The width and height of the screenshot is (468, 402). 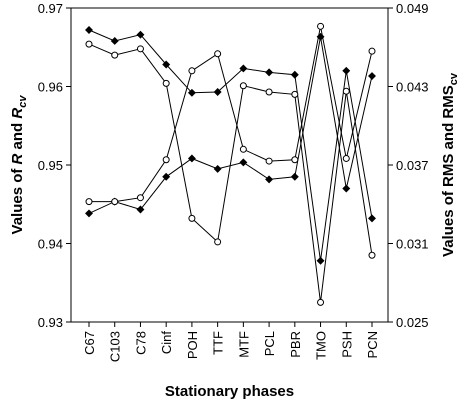 What do you see at coordinates (412, 244) in the screenshot?
I see `right-tick-label: 0.031` at bounding box center [412, 244].